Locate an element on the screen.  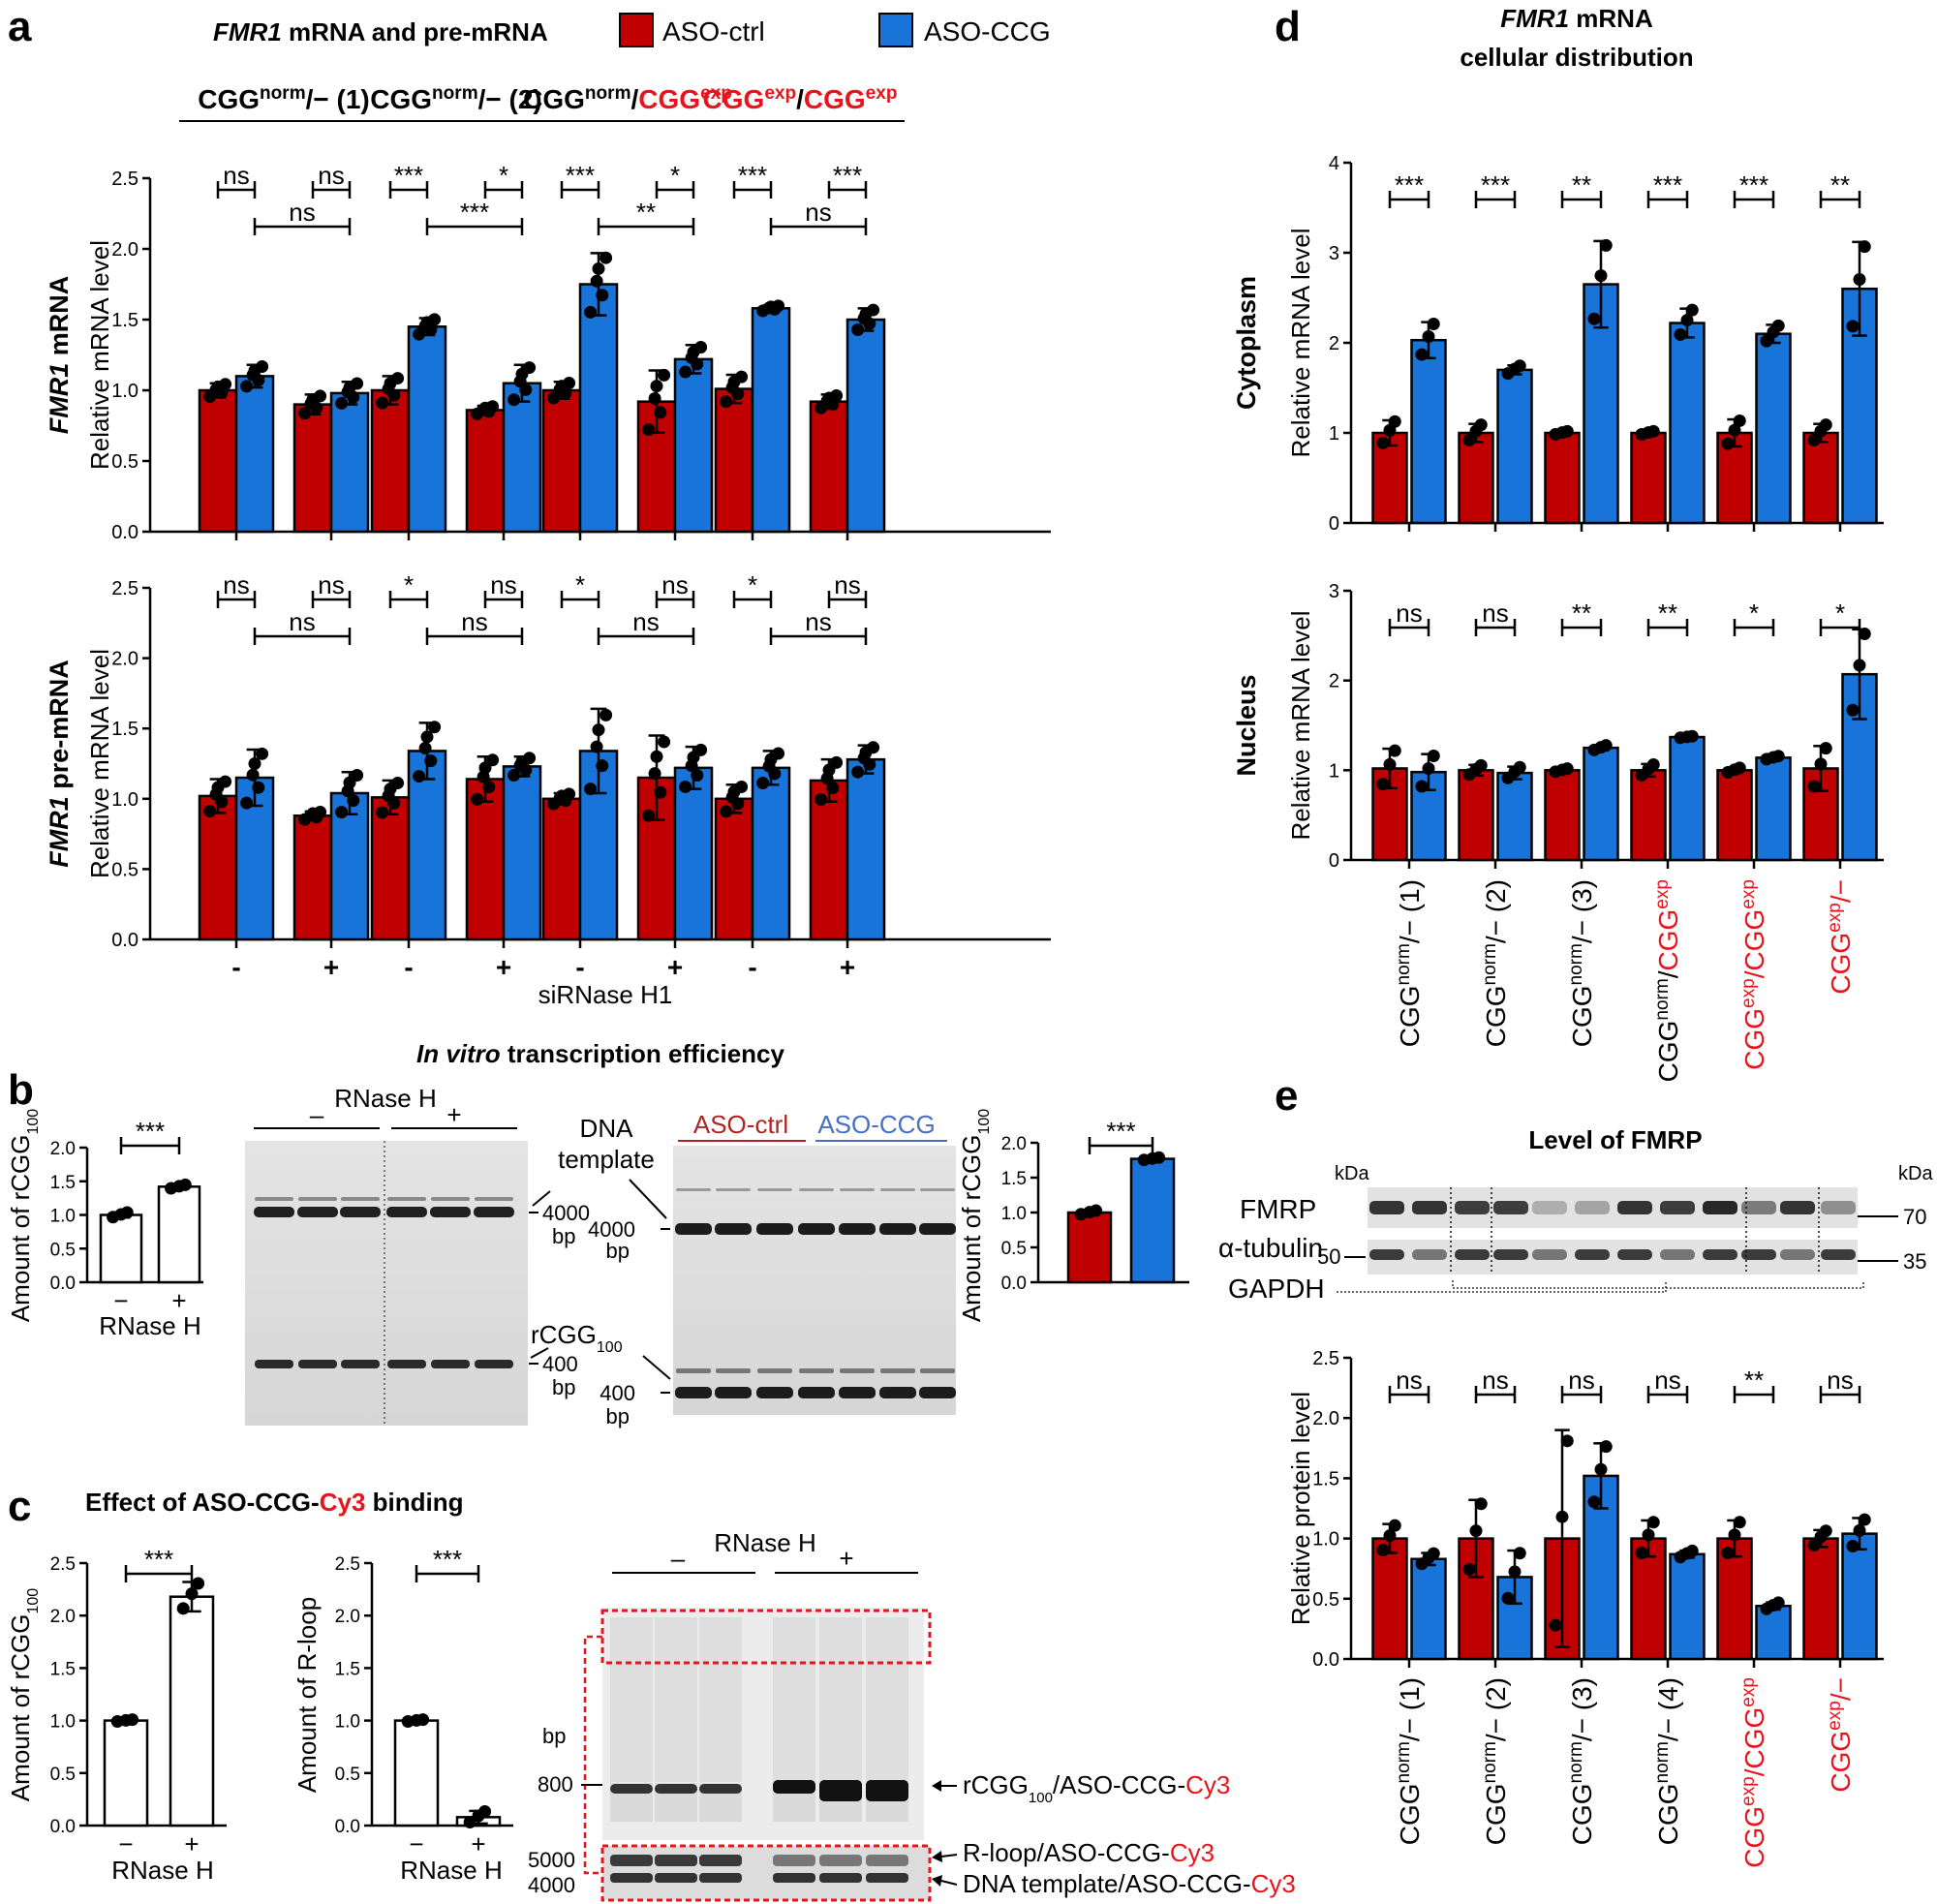
significance-label: *** is located at coordinates (409, 176).